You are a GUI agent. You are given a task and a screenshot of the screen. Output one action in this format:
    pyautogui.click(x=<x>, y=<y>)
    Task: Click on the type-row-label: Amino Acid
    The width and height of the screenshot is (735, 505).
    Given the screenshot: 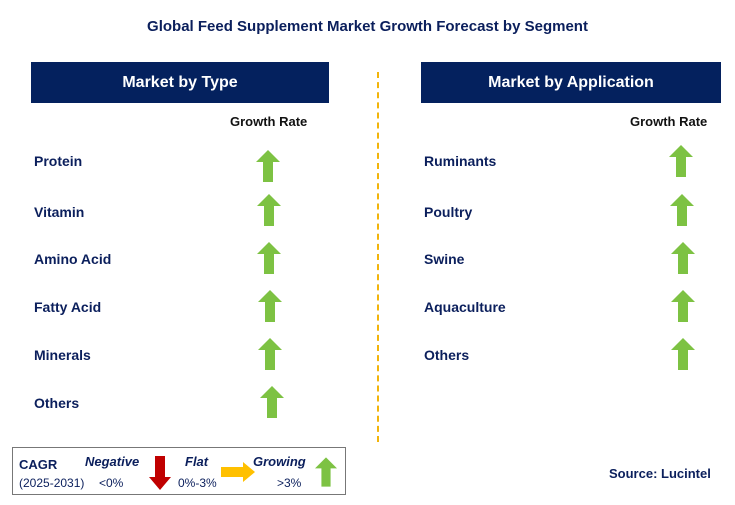 What is the action you would take?
    pyautogui.click(x=73, y=259)
    